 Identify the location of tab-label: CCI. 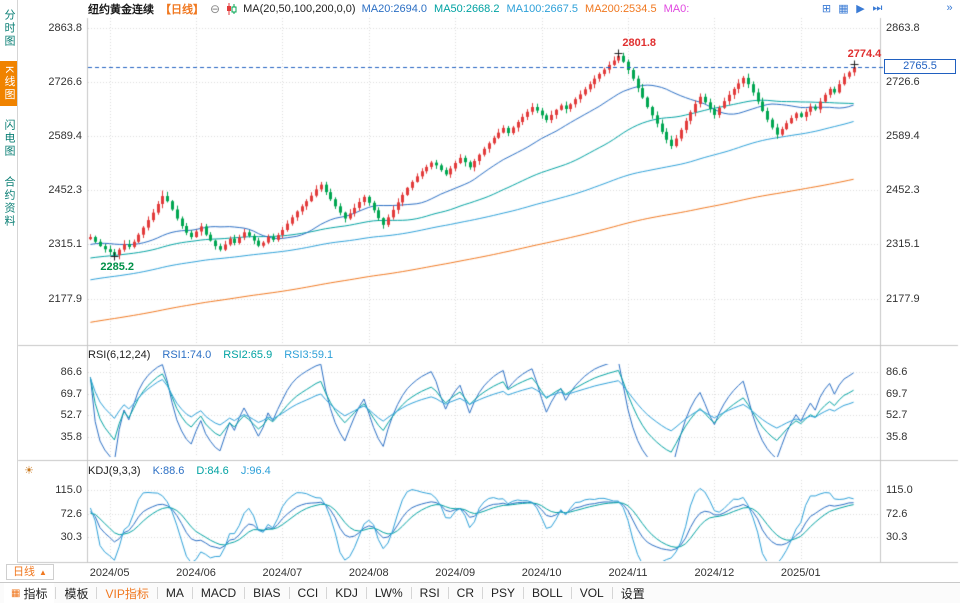
(308, 593).